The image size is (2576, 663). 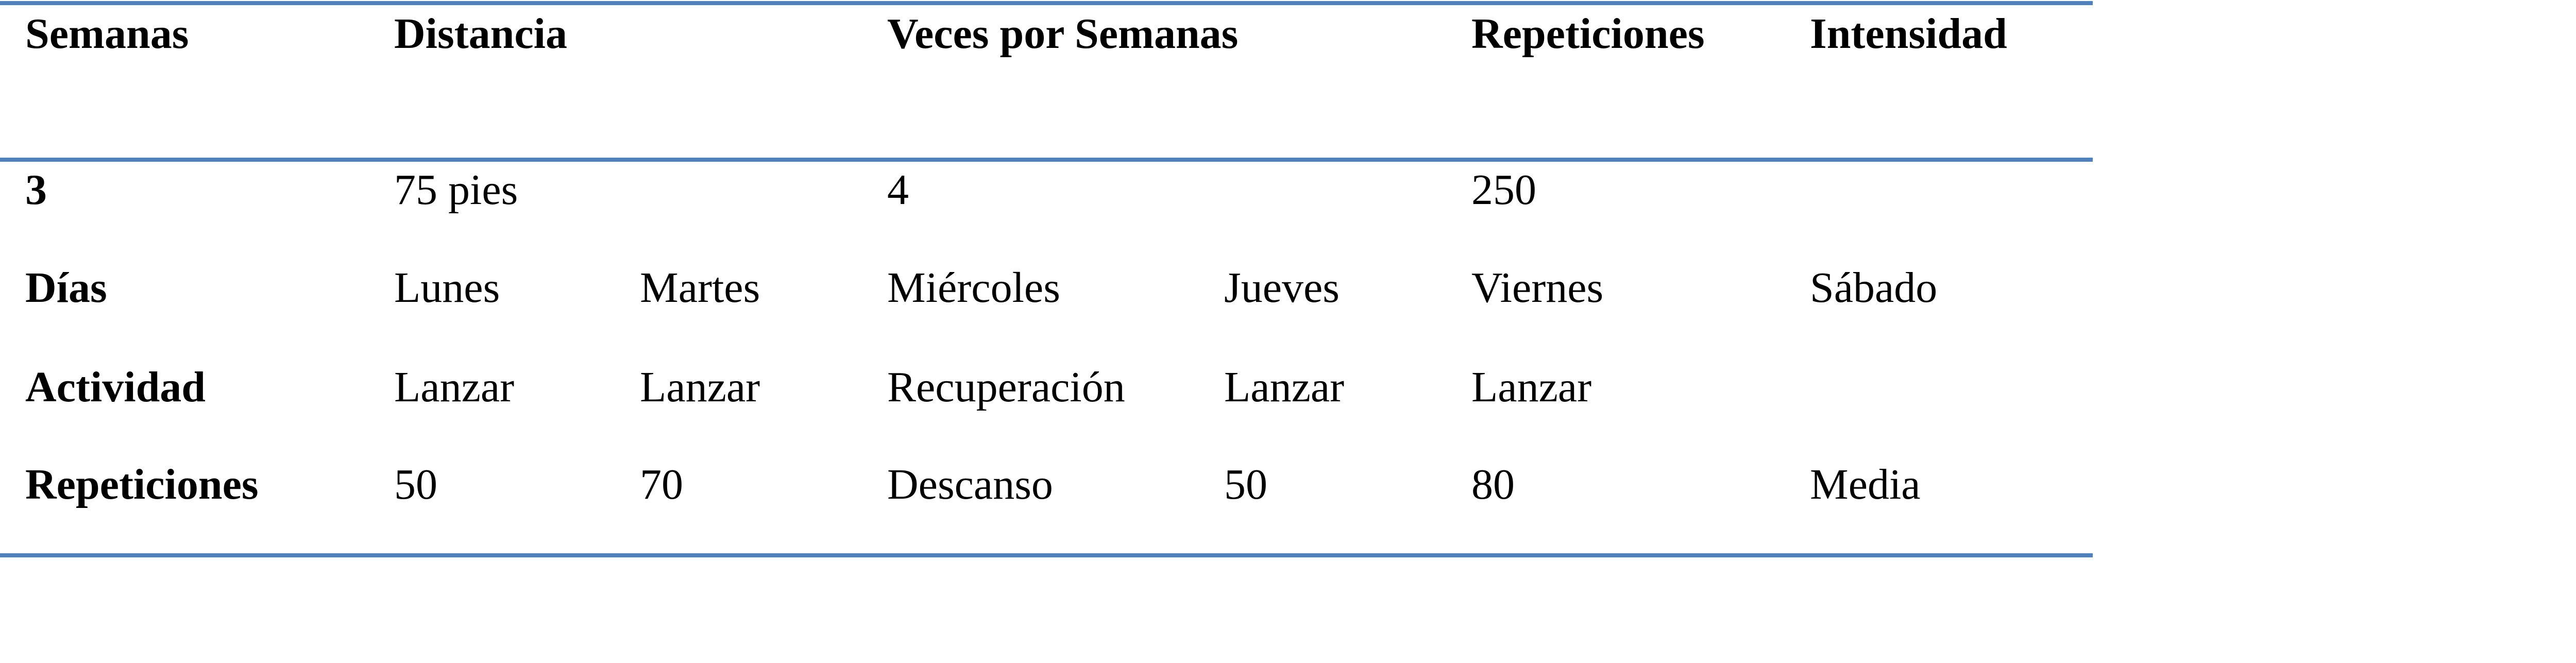 I want to click on summary-semanas: 3, so click(x=36, y=190).